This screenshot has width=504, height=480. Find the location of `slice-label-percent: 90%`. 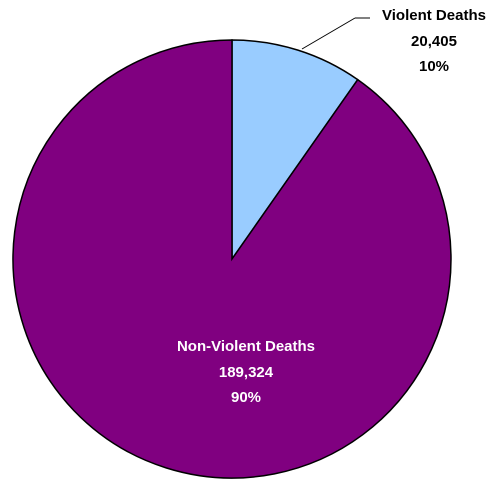

slice-label-percent: 90% is located at coordinates (246, 397).